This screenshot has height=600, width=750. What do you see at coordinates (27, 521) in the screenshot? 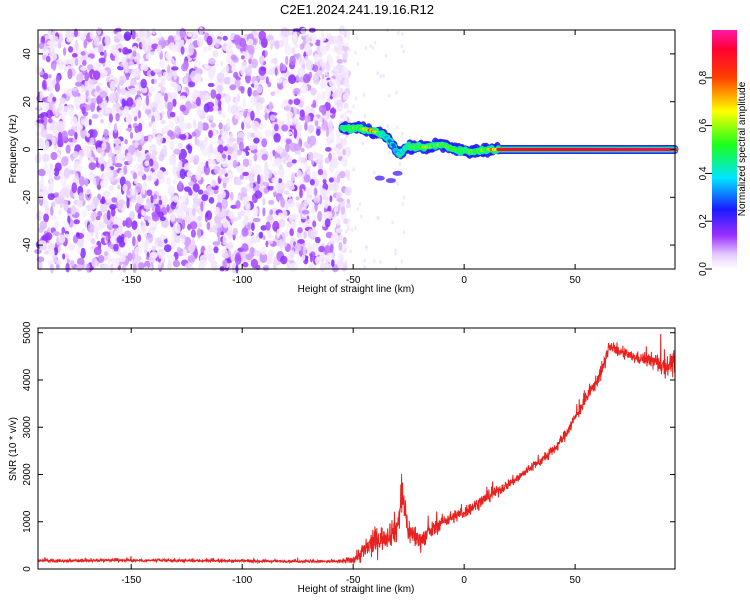
I see `y-tick-label: 1000` at bounding box center [27, 521].